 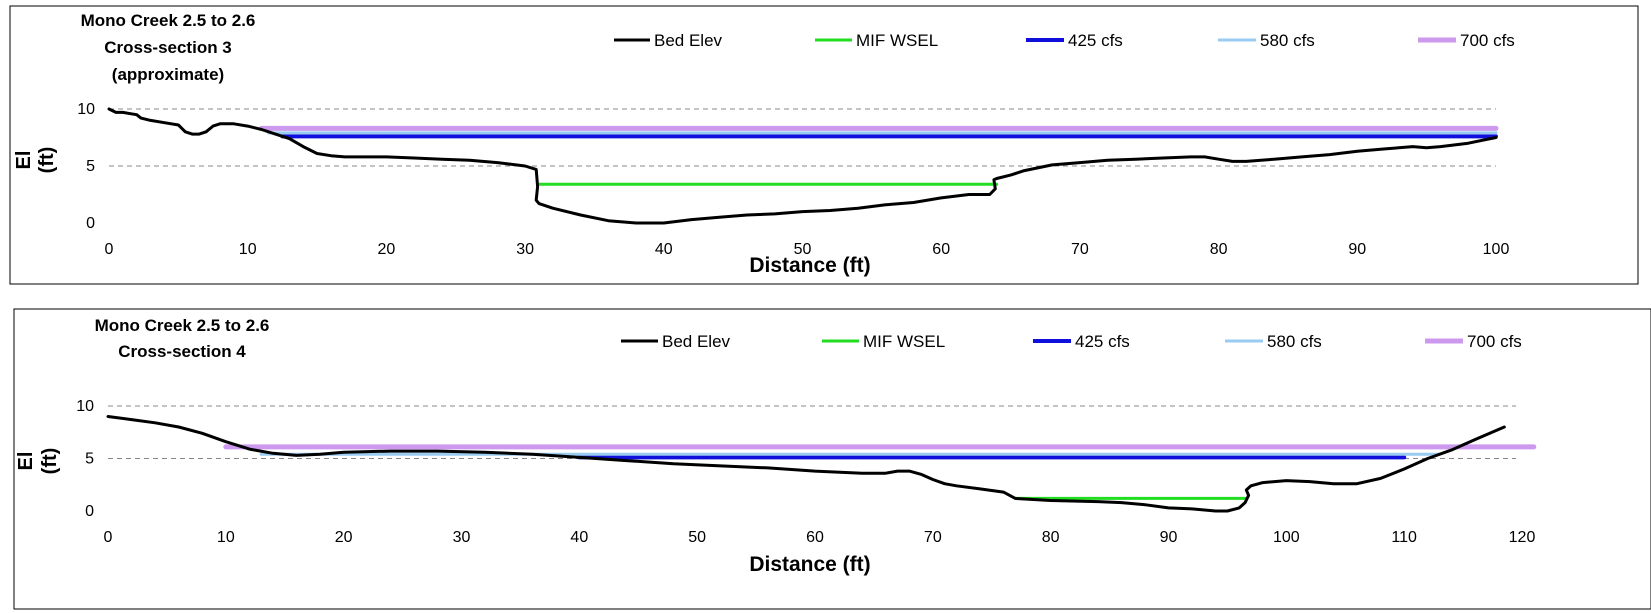 What do you see at coordinates (182, 351) in the screenshot?
I see `chart-title: Cross-section 4` at bounding box center [182, 351].